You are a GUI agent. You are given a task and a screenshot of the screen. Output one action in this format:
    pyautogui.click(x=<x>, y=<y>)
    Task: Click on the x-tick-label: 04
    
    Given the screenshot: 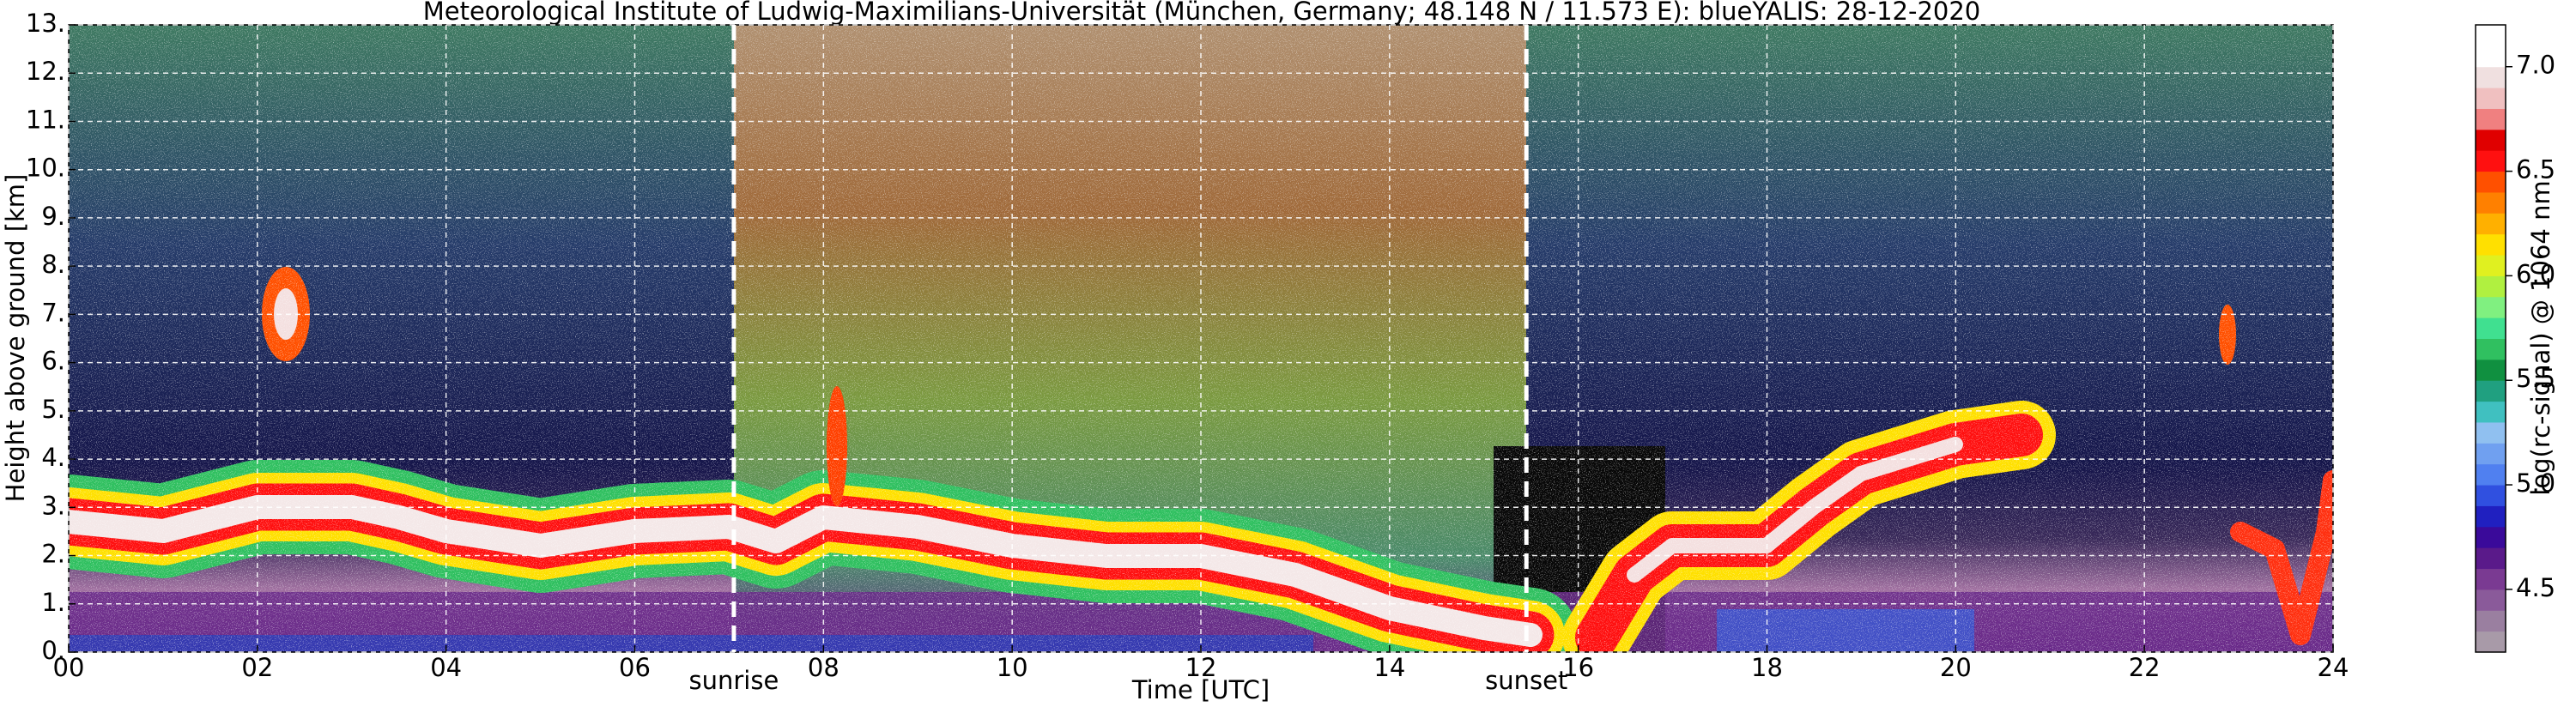 What is the action you would take?
    pyautogui.click(x=446, y=667)
    